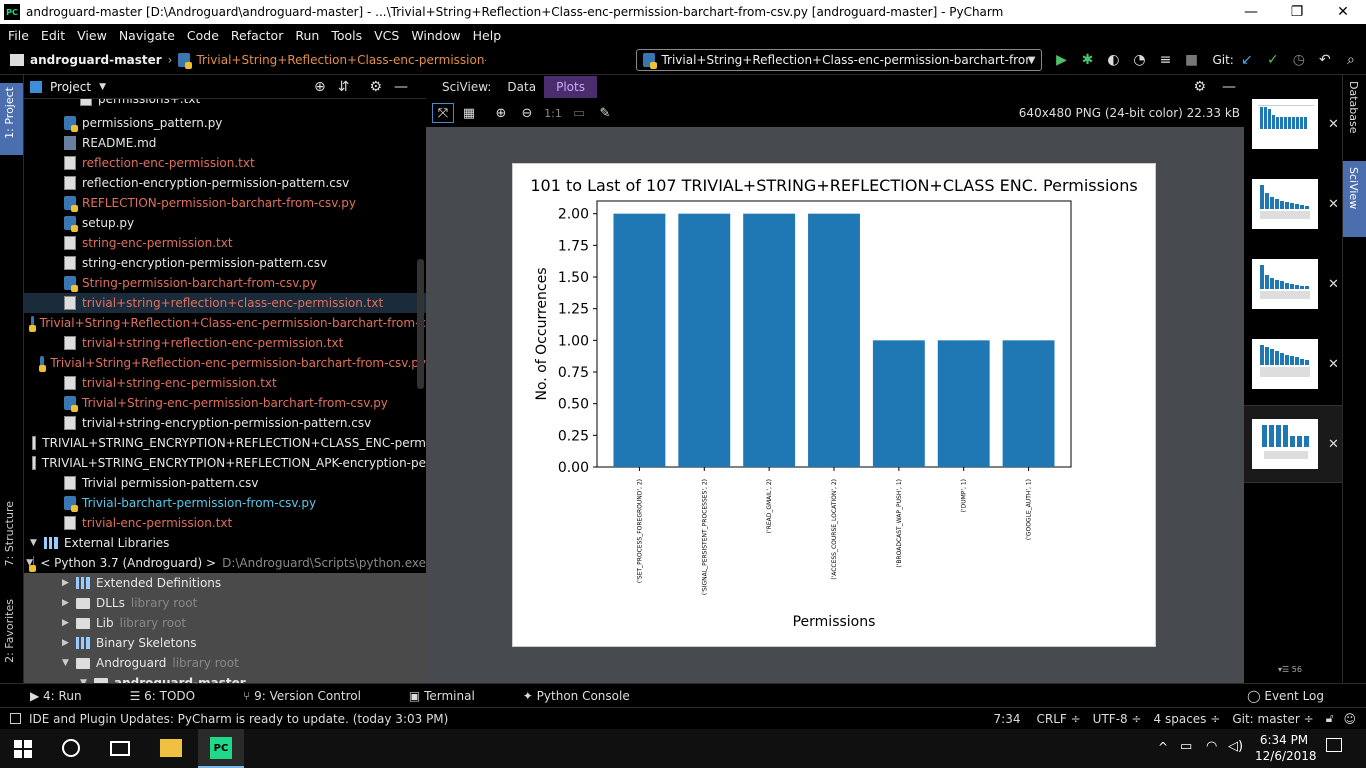 This screenshot has height=768, width=1366. What do you see at coordinates (171, 748) in the screenshot?
I see `file-explorer-icon` at bounding box center [171, 748].